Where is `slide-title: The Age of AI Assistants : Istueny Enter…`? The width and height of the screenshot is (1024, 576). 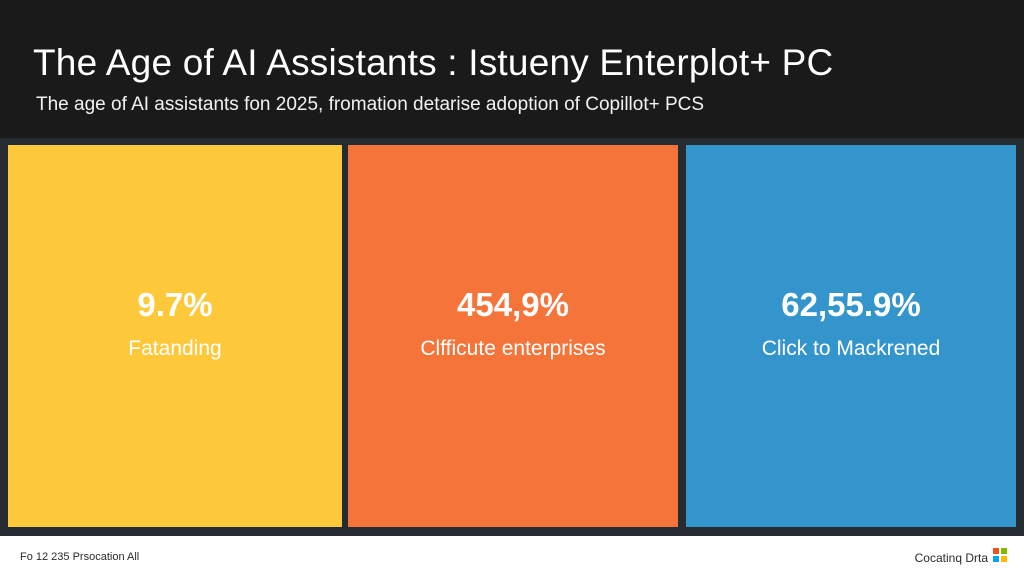 slide-title: The Age of AI Assistants : Istueny Enter… is located at coordinates (433, 62).